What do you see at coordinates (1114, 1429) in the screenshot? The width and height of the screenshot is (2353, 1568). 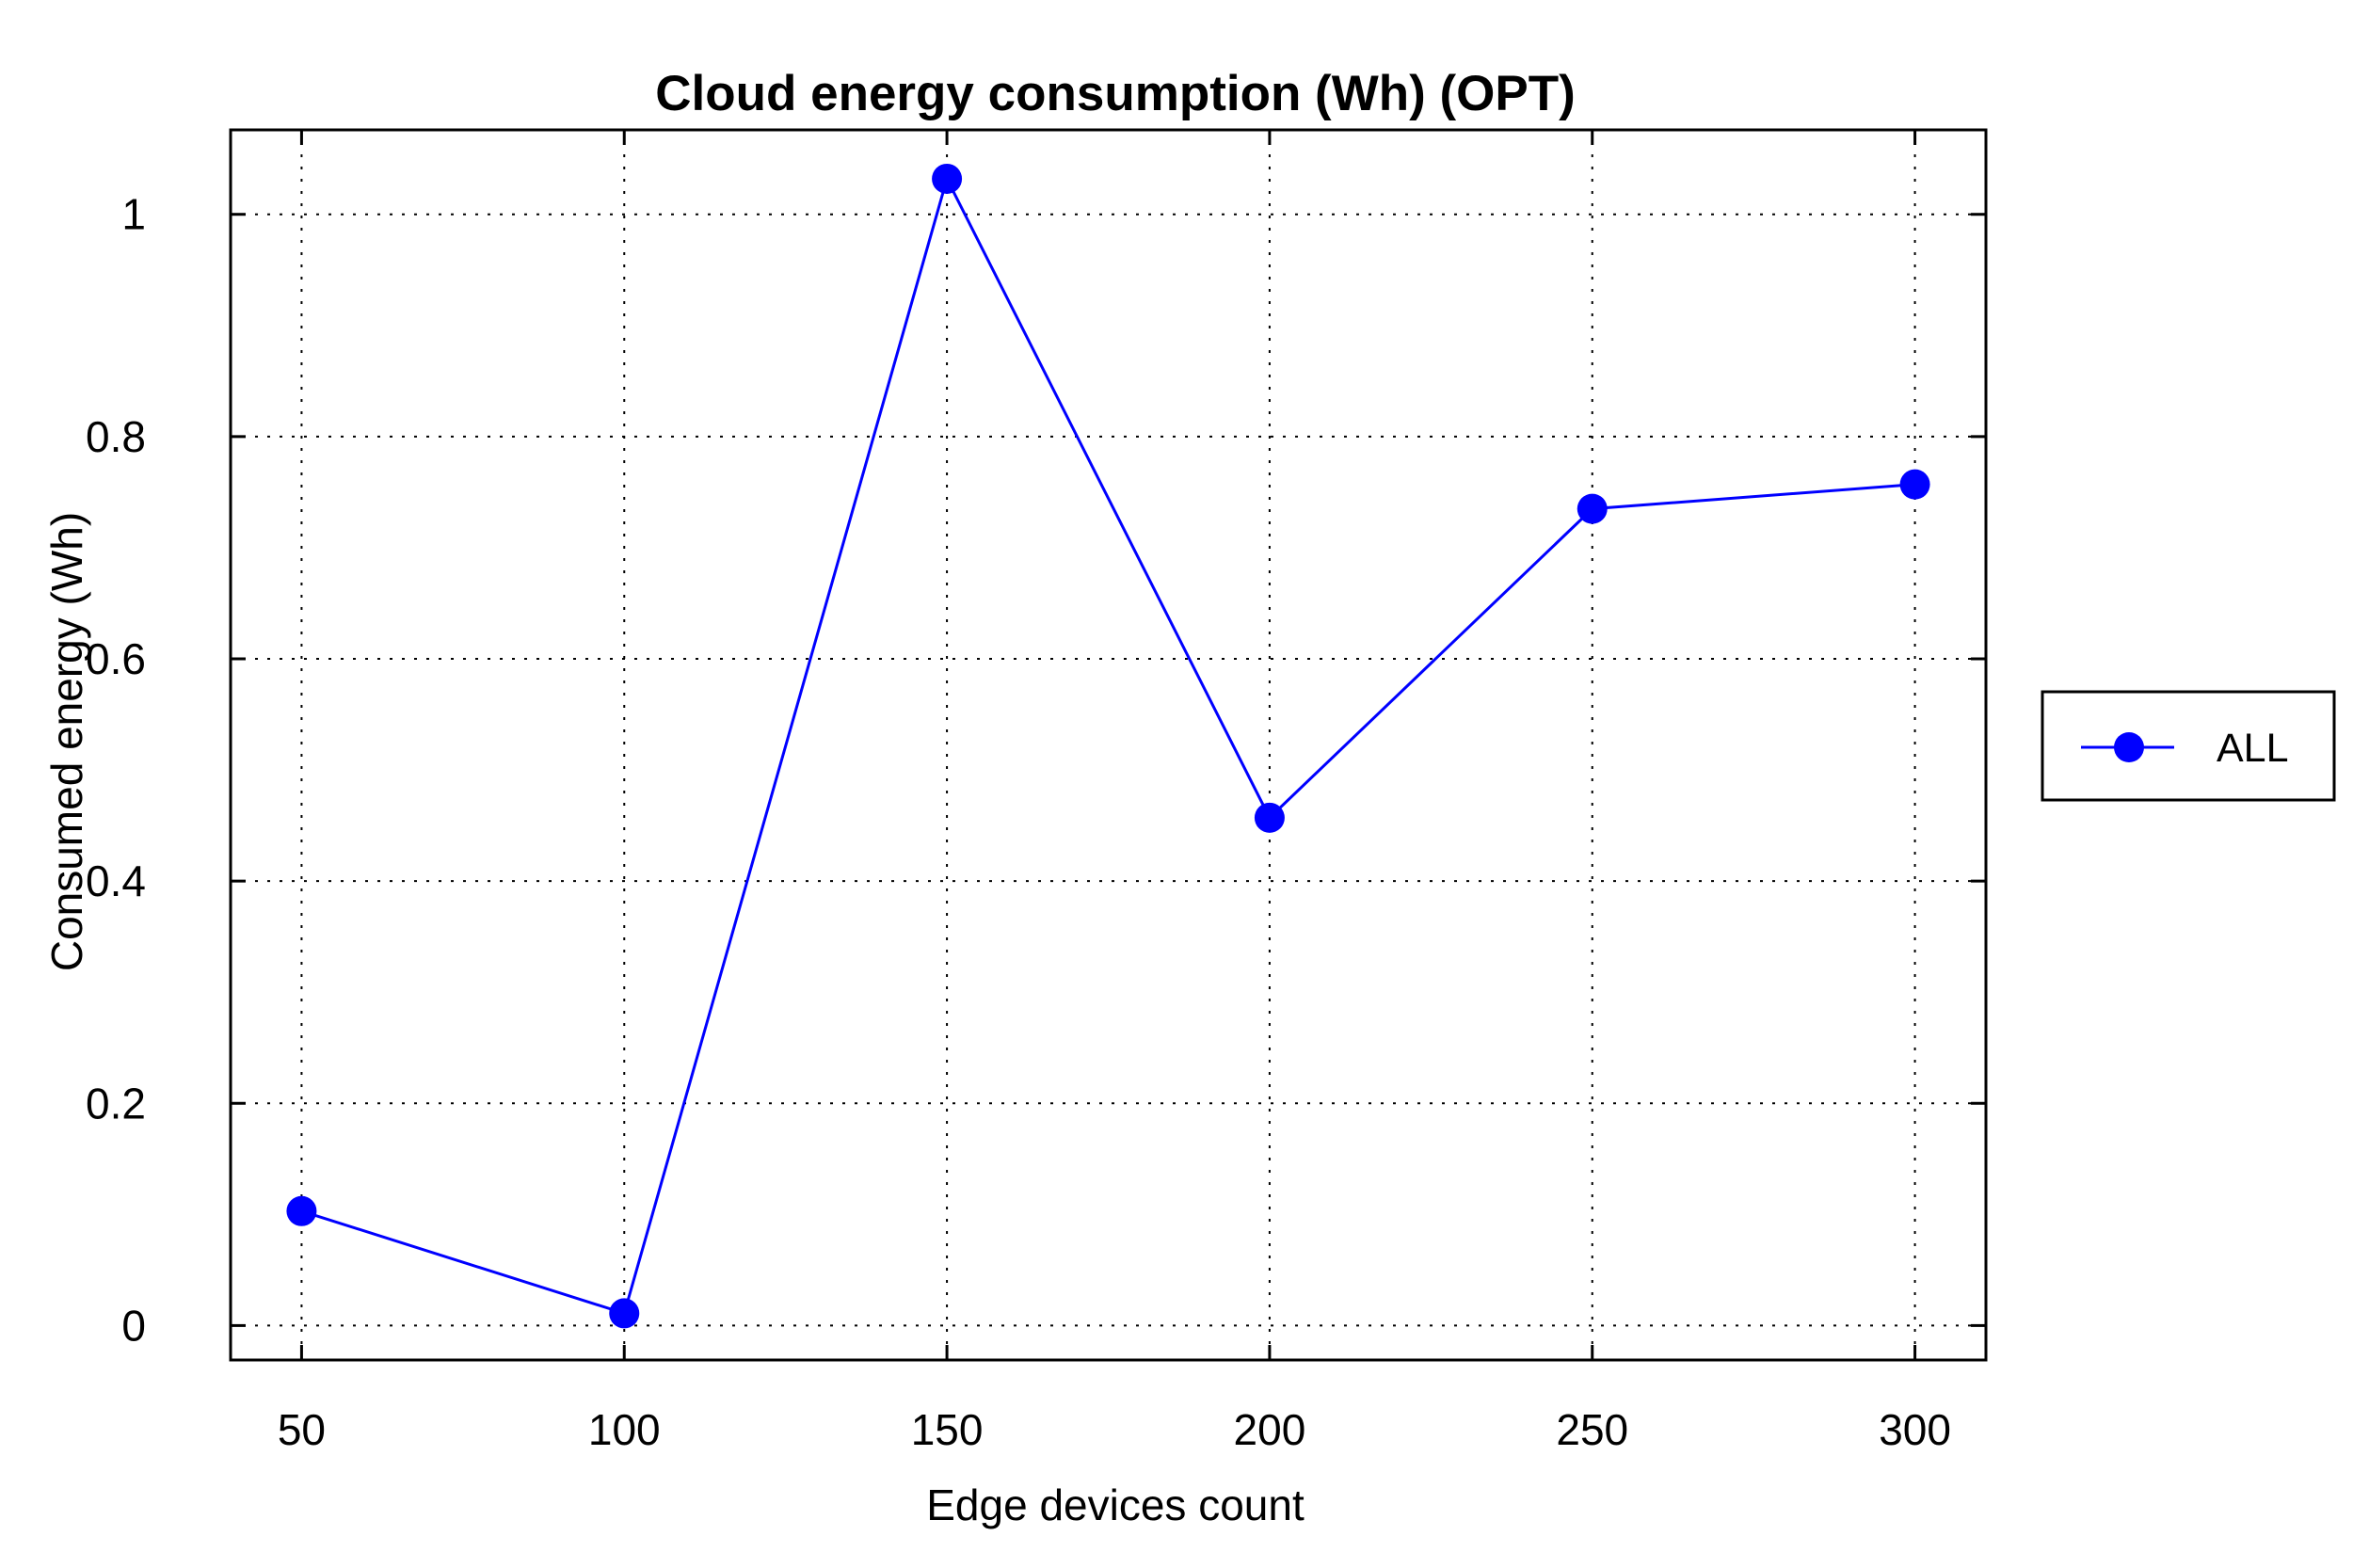 I see `x-tick-labels: 50 100 150 200 250 300` at bounding box center [1114, 1429].